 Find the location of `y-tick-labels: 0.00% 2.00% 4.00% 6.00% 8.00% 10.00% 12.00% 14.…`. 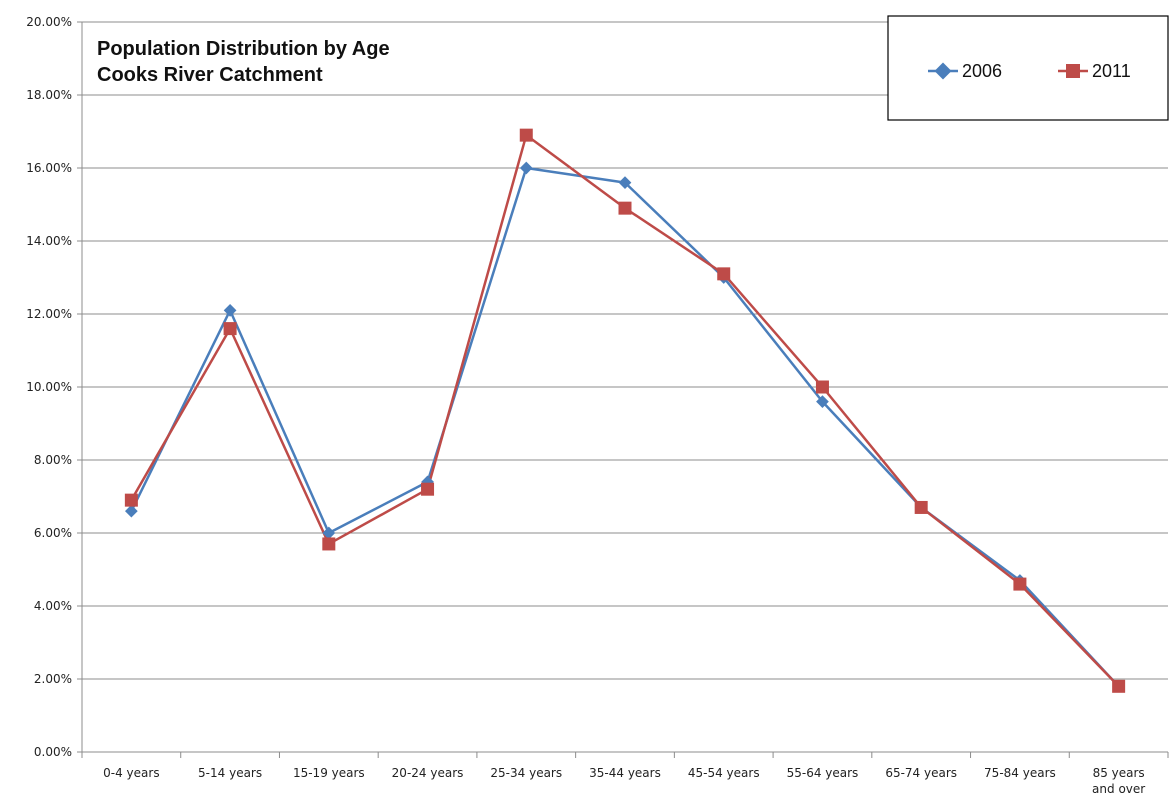

y-tick-labels: 0.00% 2.00% 4.00% 6.00% 8.00% 10.00% 12.00% 14.… is located at coordinates (49, 387).